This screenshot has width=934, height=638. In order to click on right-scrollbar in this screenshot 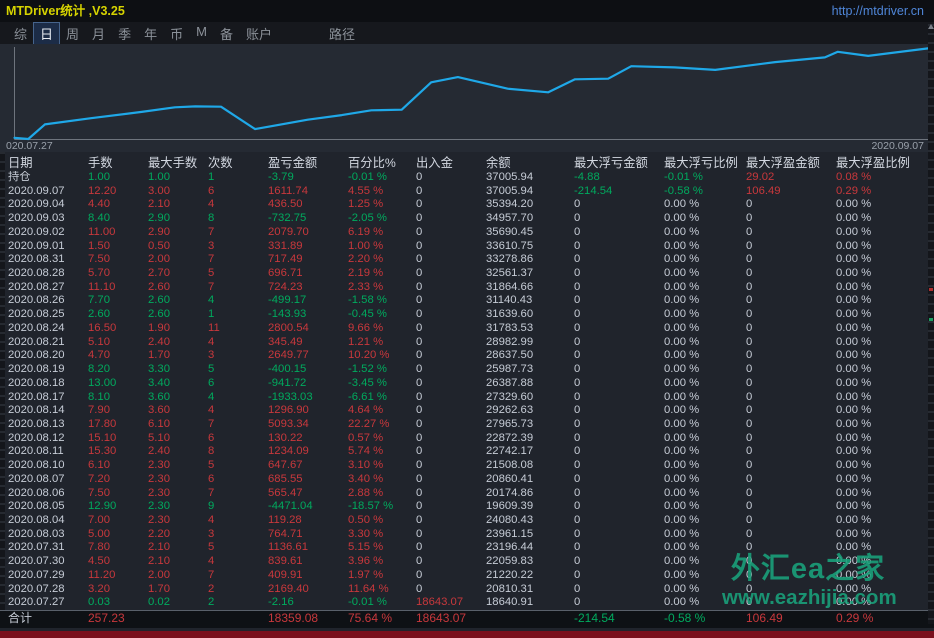, I will do `click(931, 324)`.